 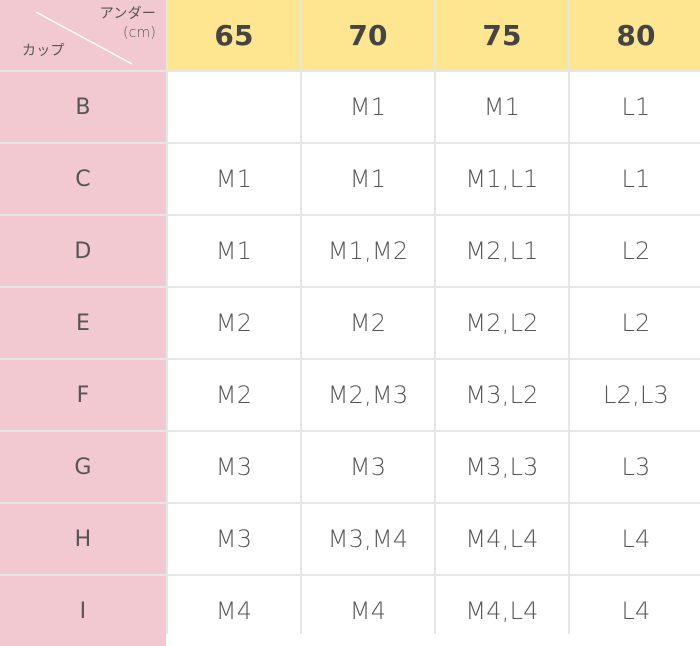 What do you see at coordinates (84, 38) in the screenshot?
I see `corner-diagonal-line` at bounding box center [84, 38].